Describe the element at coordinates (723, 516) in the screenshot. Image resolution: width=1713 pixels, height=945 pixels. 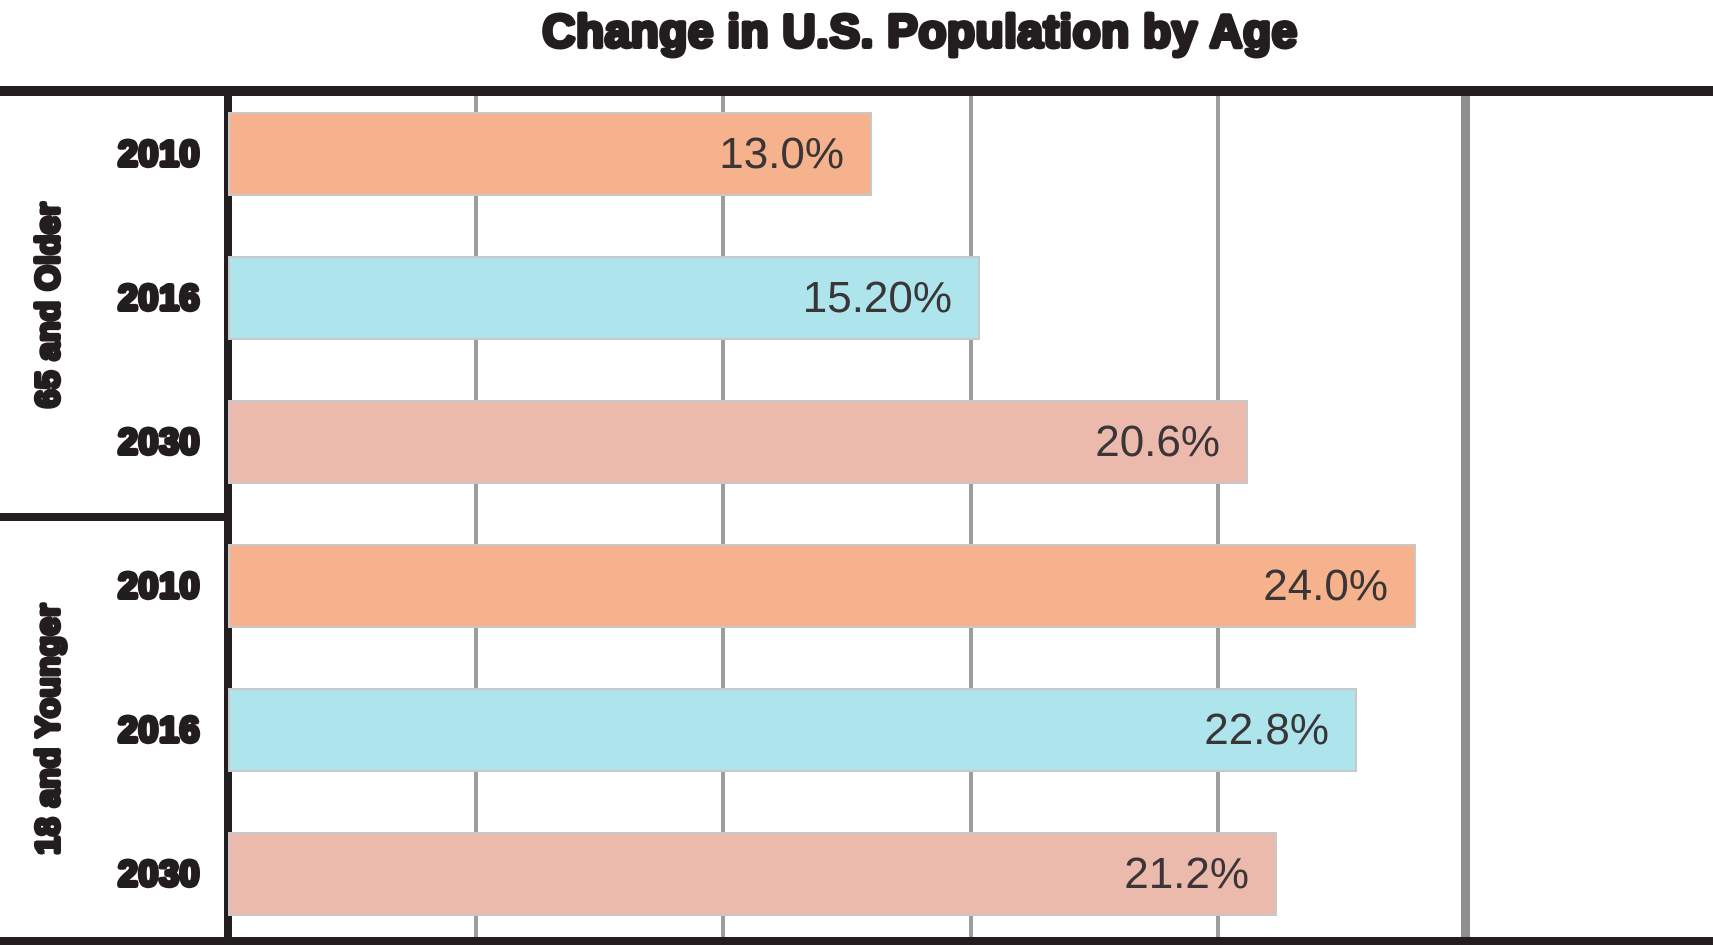
I see `gridline-10pct` at that location.